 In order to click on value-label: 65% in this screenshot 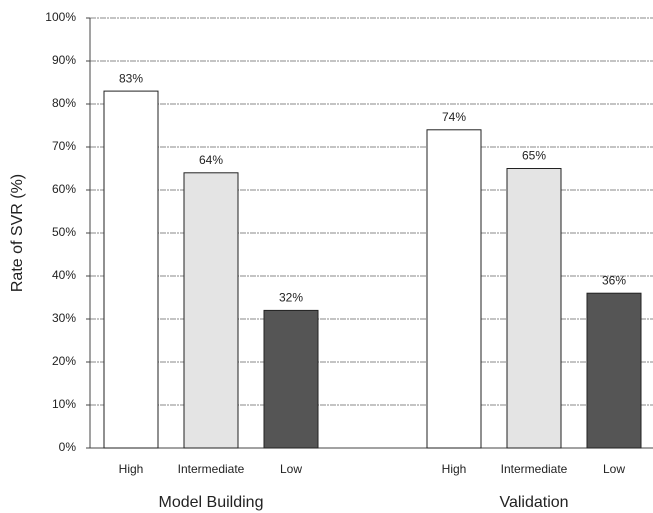, I will do `click(534, 156)`.